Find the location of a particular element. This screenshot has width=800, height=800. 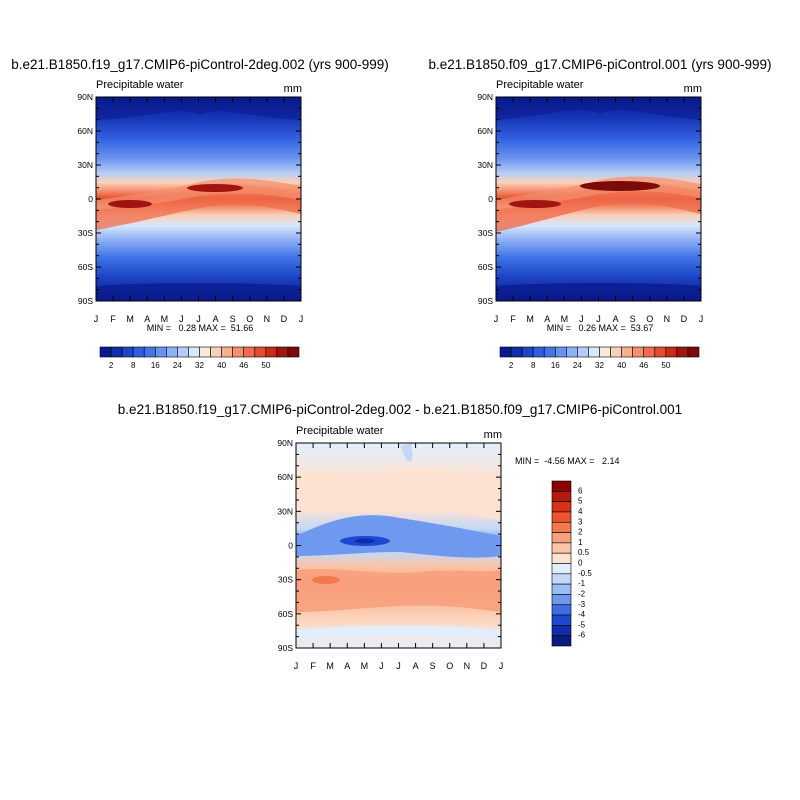

p1-y-tick-label: 90S is located at coordinates (85, 301).